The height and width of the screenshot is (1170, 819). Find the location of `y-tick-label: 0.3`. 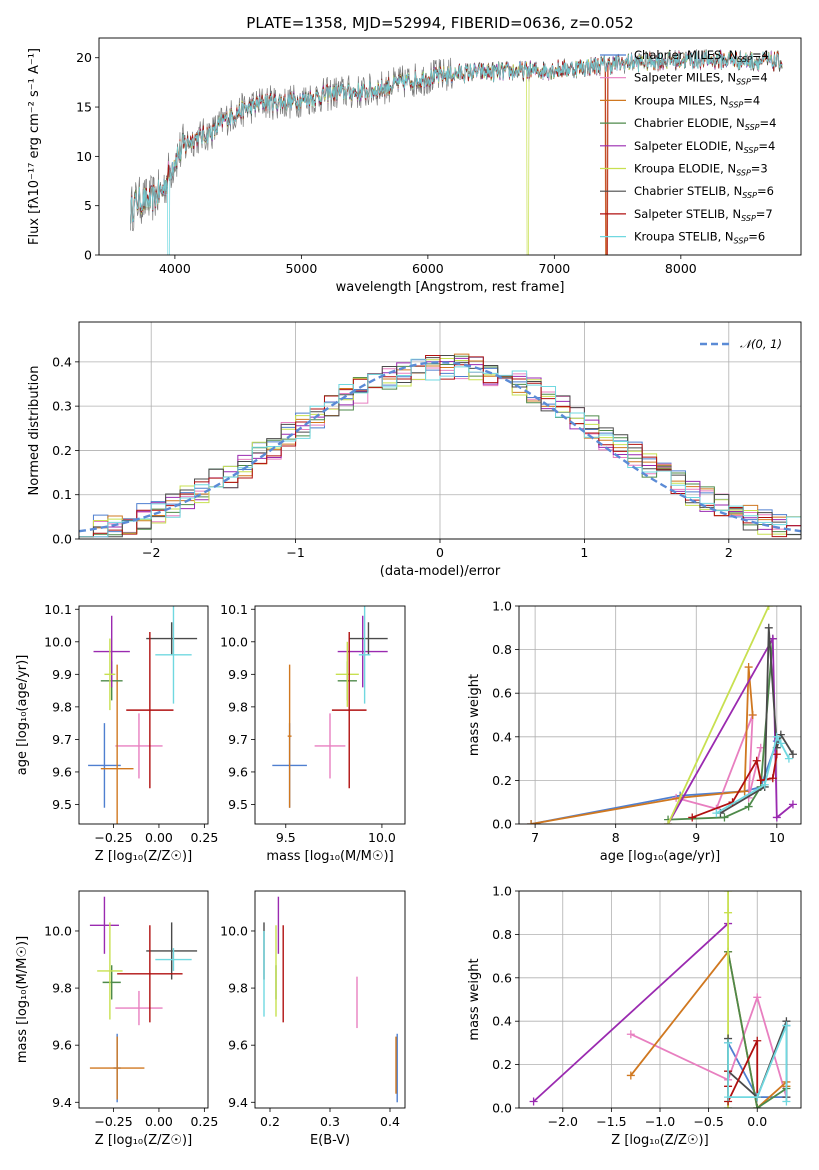

y-tick-label: 0.3 is located at coordinates (62, 406).